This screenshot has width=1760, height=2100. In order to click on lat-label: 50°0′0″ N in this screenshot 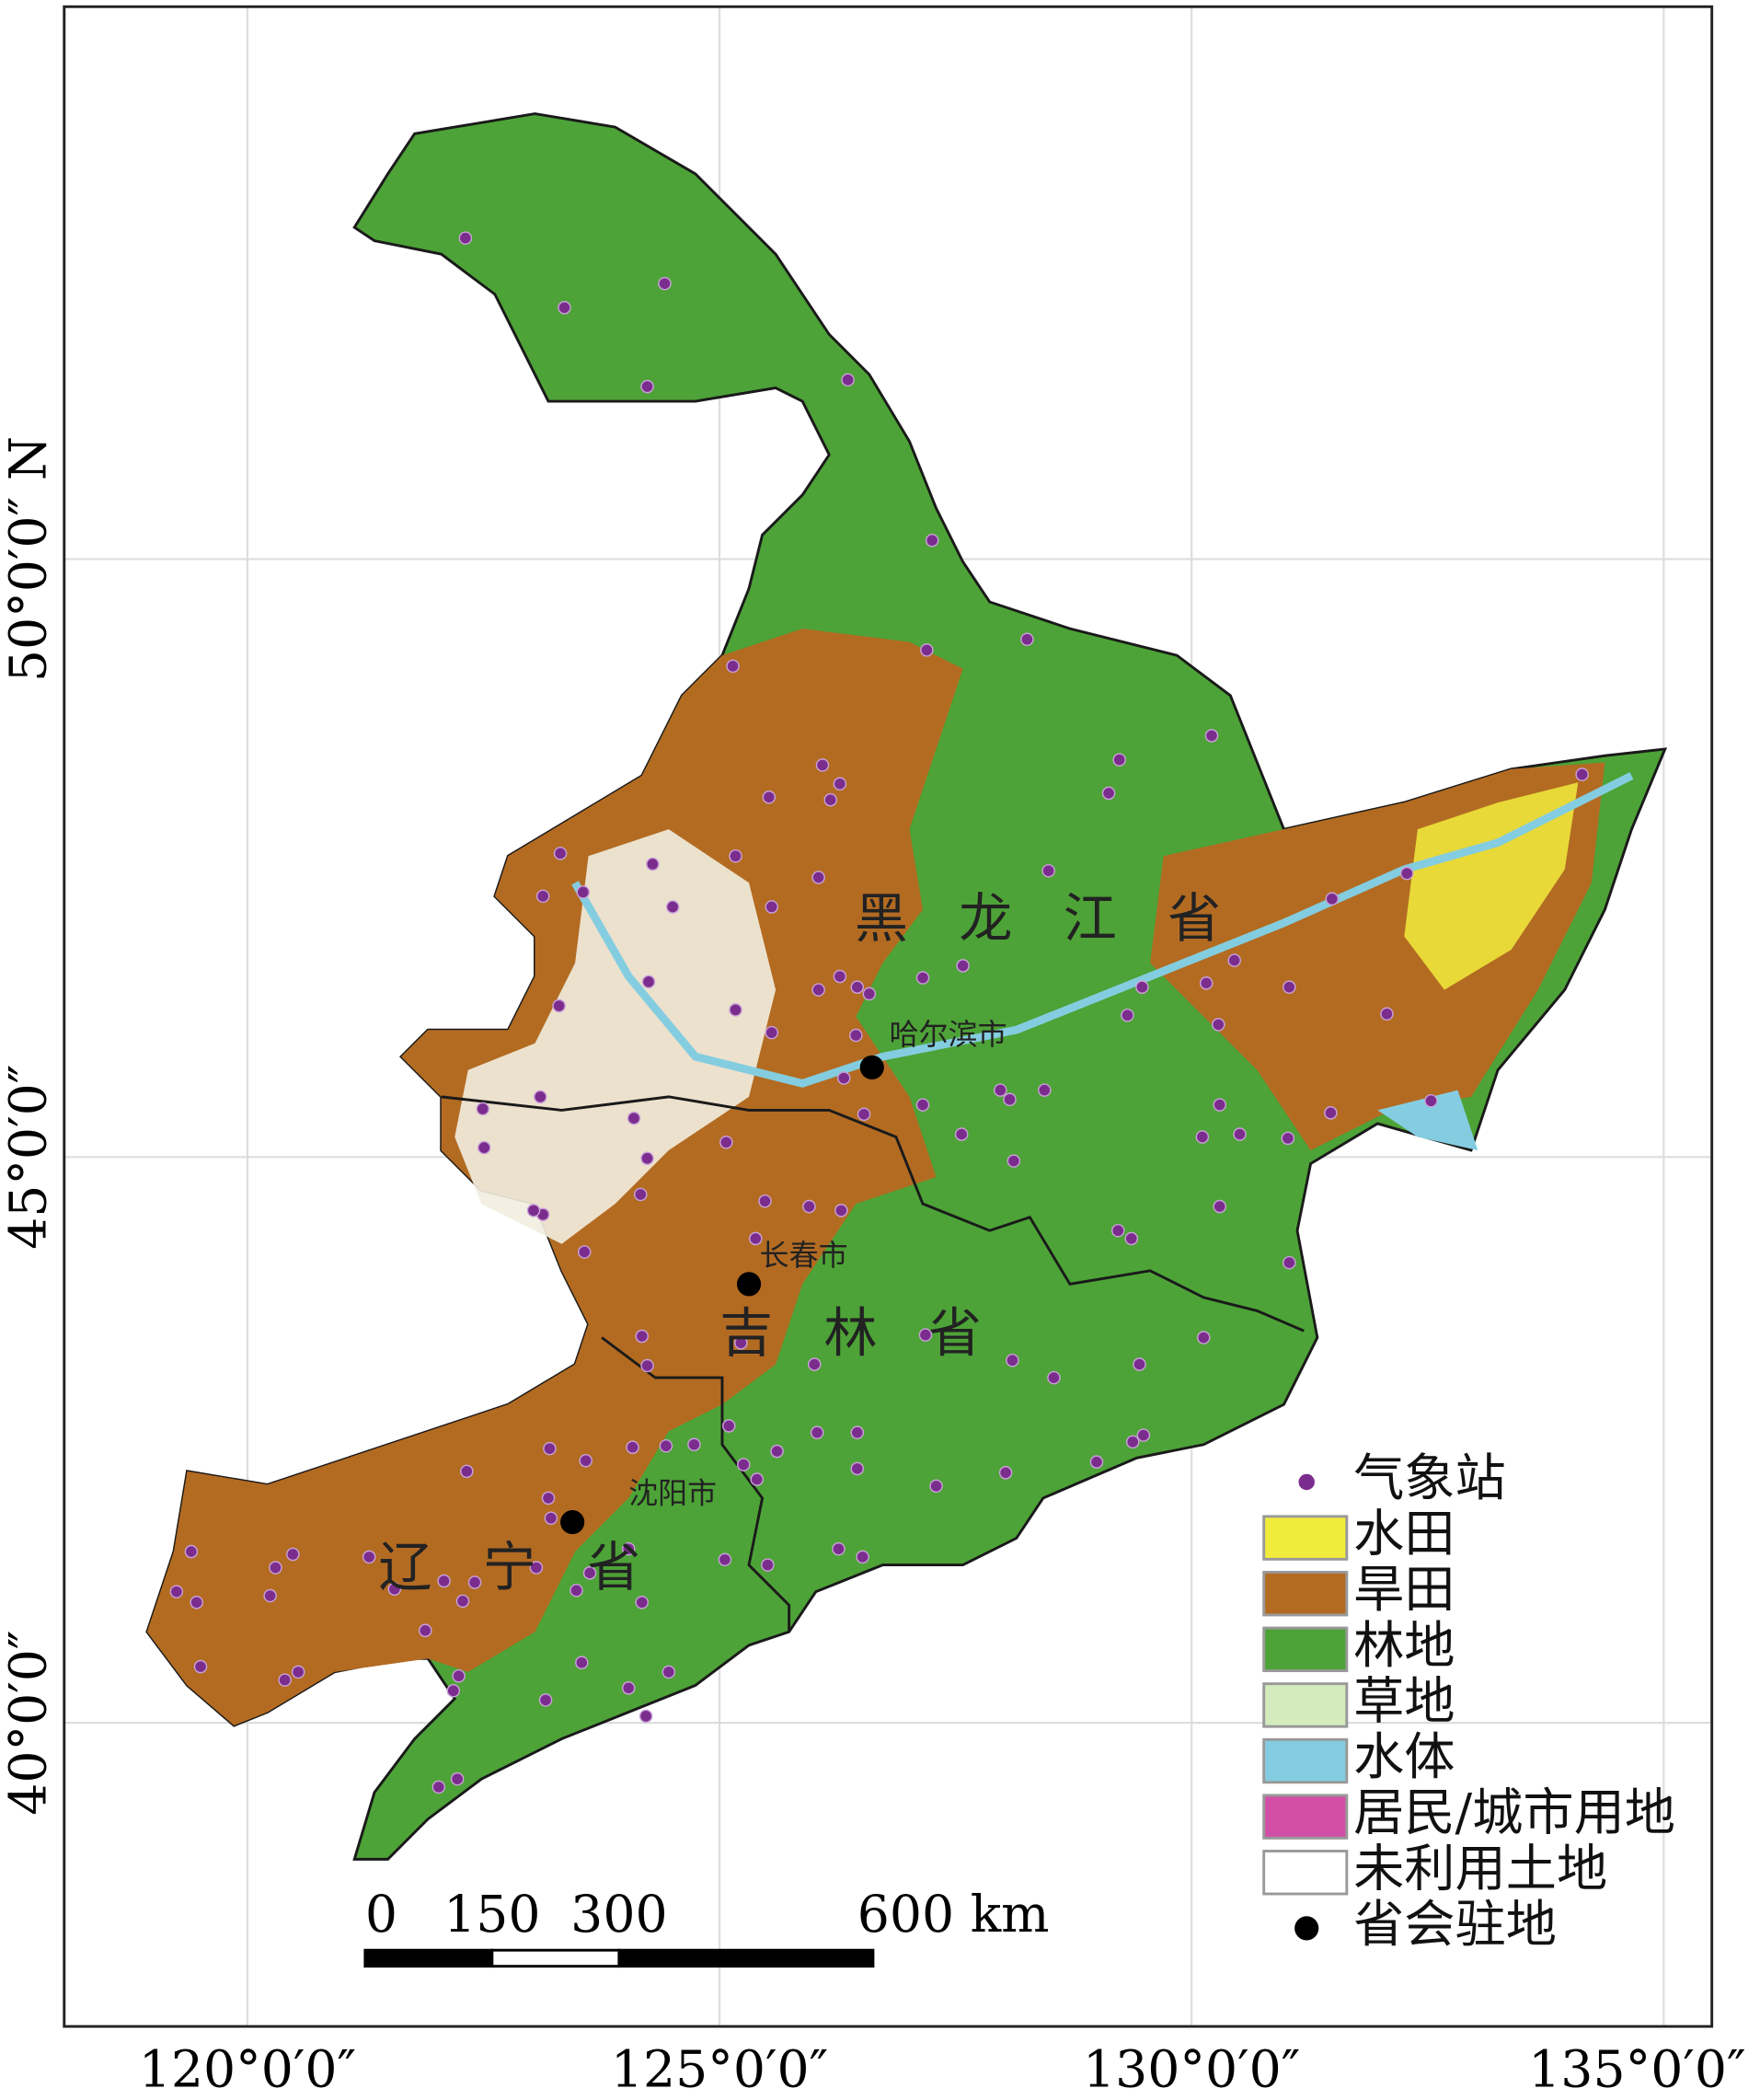, I will do `click(29, 559)`.